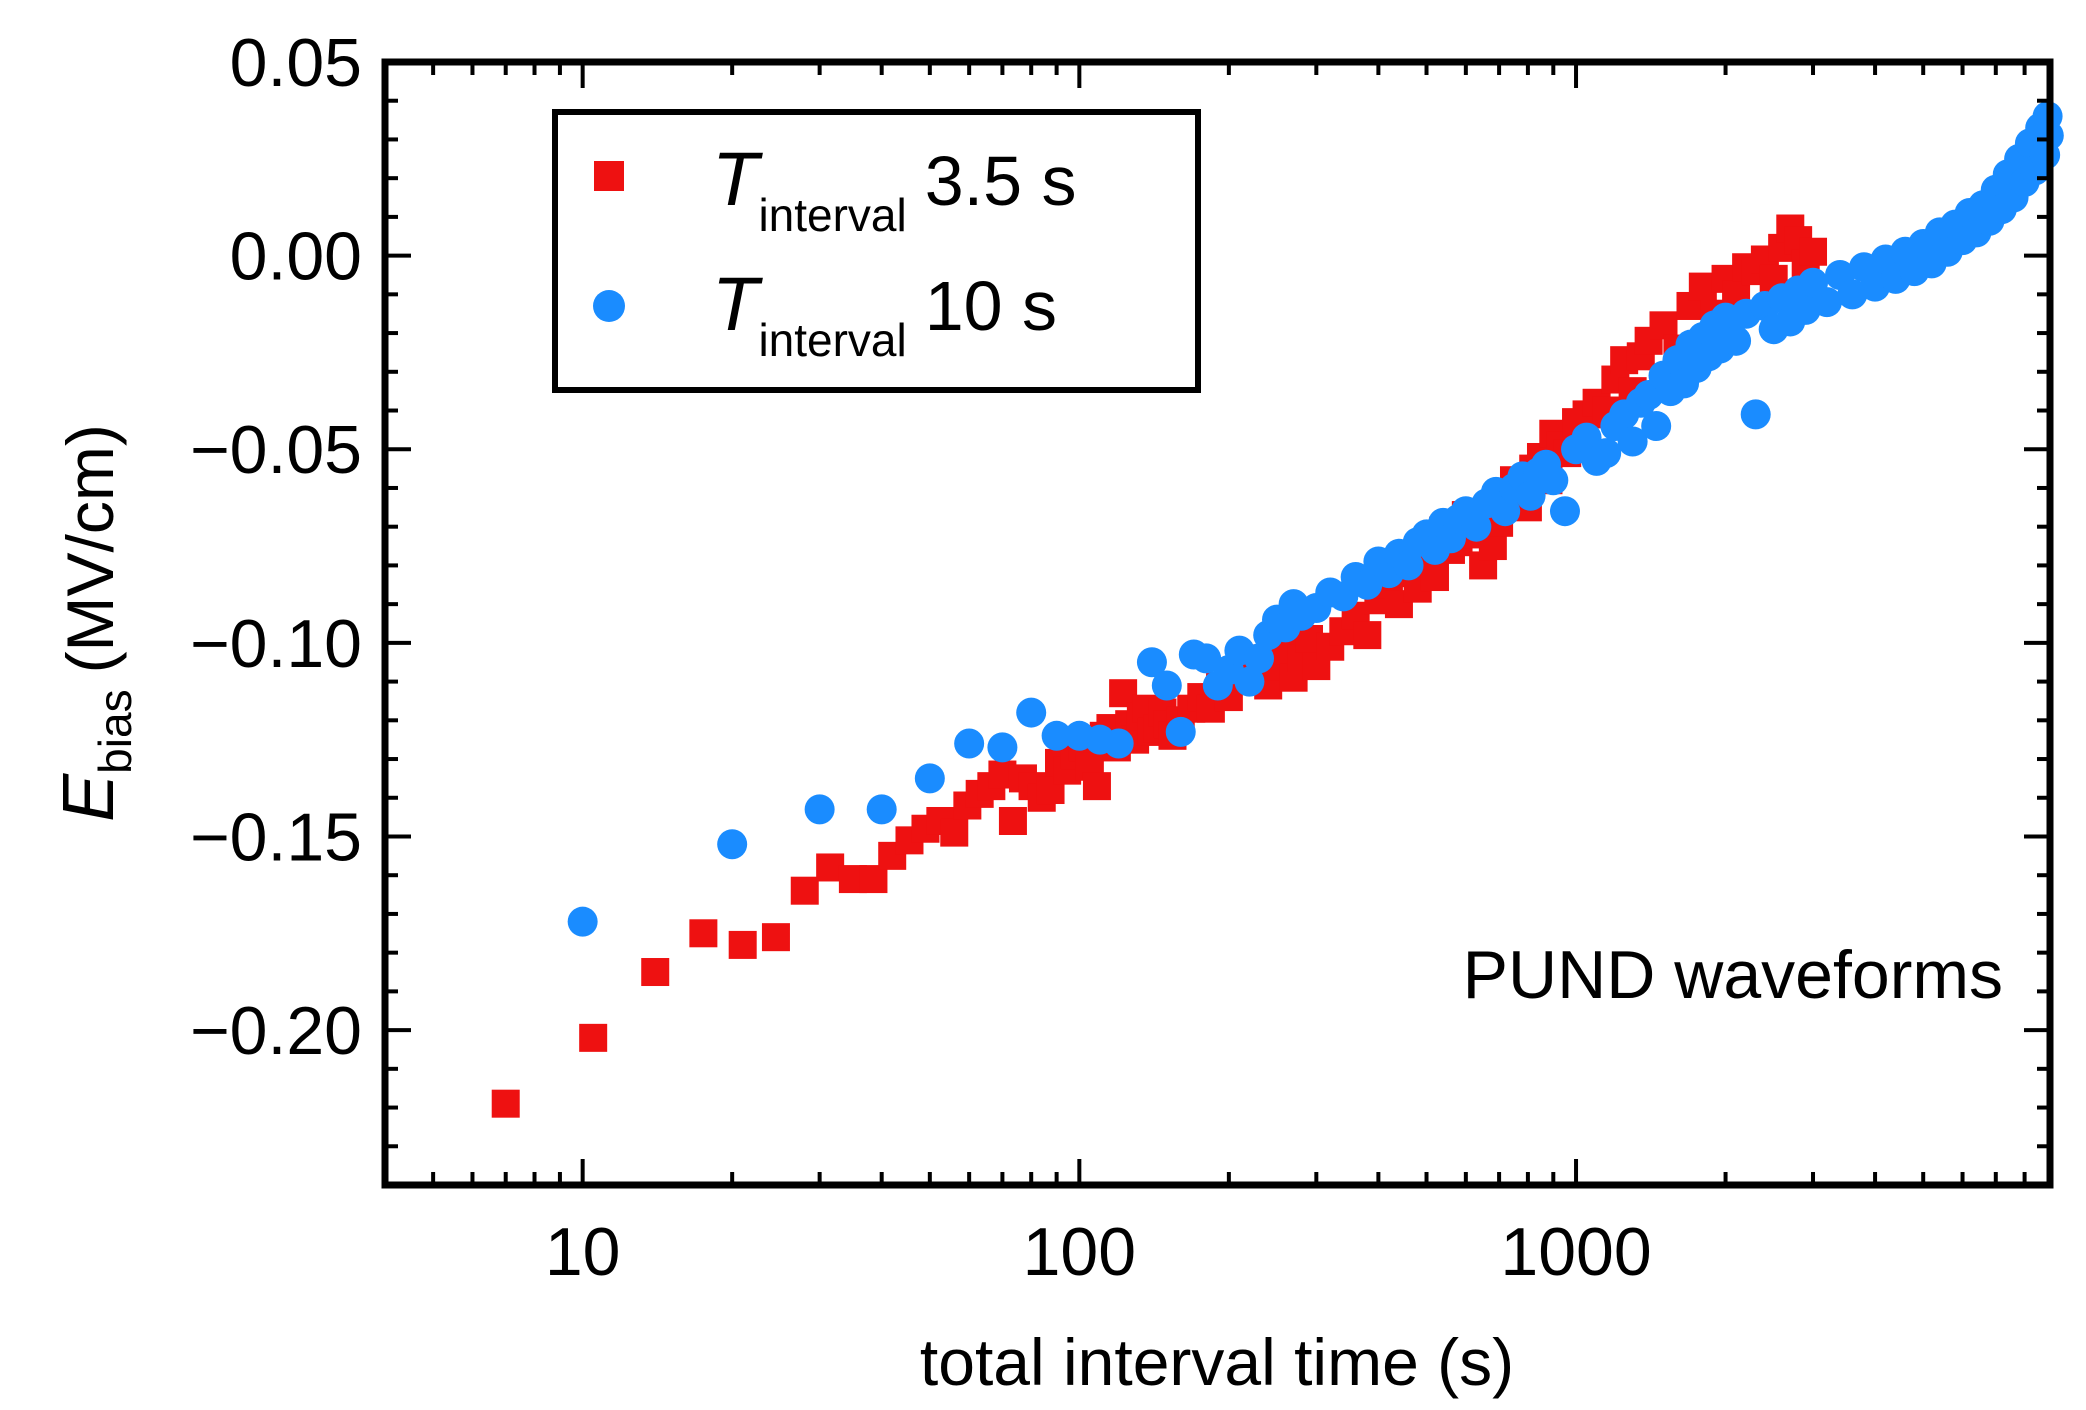 Image resolution: width=2086 pixels, height=1410 pixels. What do you see at coordinates (115, 731) in the screenshot?
I see `y-axis-subscript: bias` at bounding box center [115, 731].